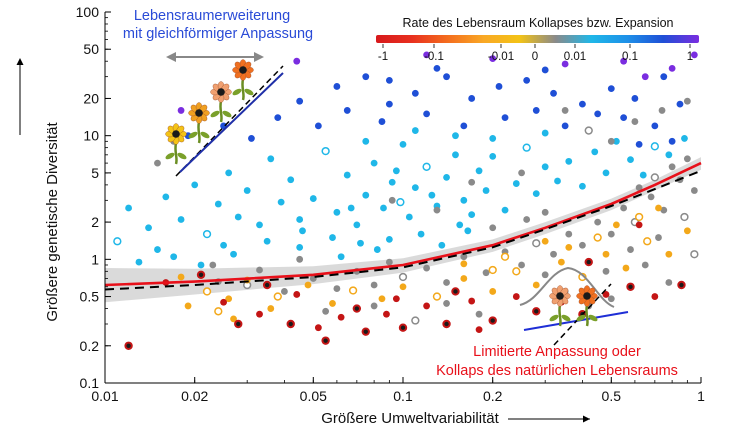 Image resolution: width=753 pixels, height=430 pixels. What do you see at coordinates (259, 57) in the screenshot?
I see `expansion-arrow-right-head` at bounding box center [259, 57].